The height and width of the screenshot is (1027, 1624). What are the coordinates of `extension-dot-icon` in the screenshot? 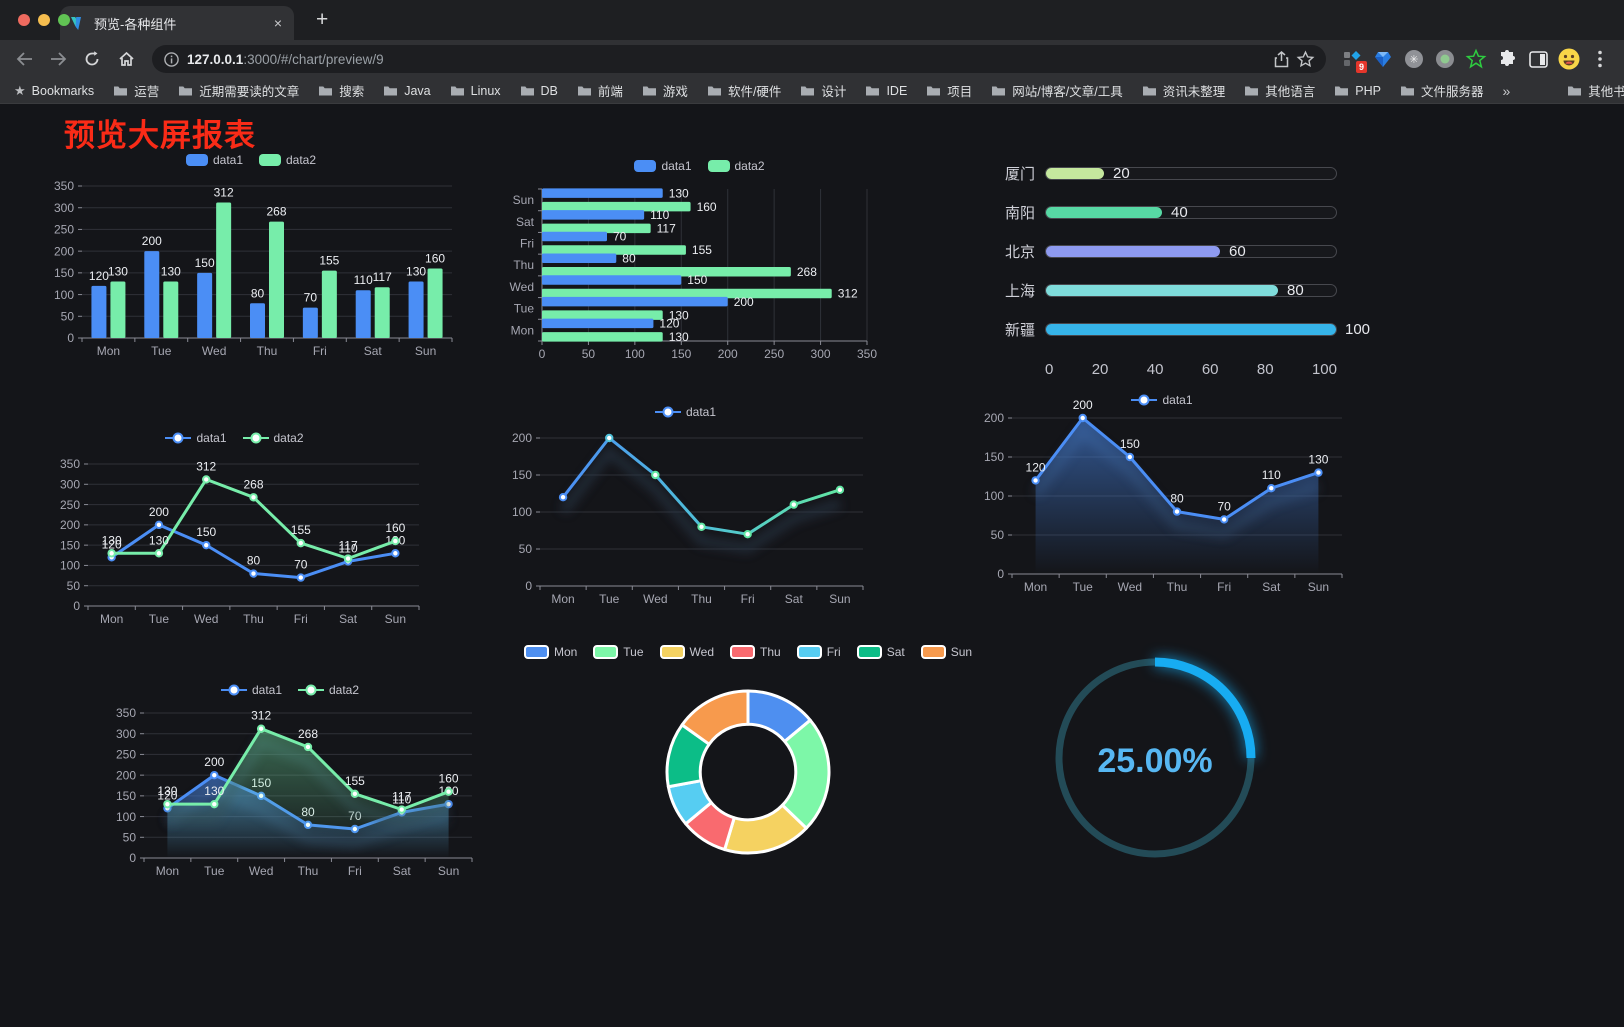 It's located at (1445, 59).